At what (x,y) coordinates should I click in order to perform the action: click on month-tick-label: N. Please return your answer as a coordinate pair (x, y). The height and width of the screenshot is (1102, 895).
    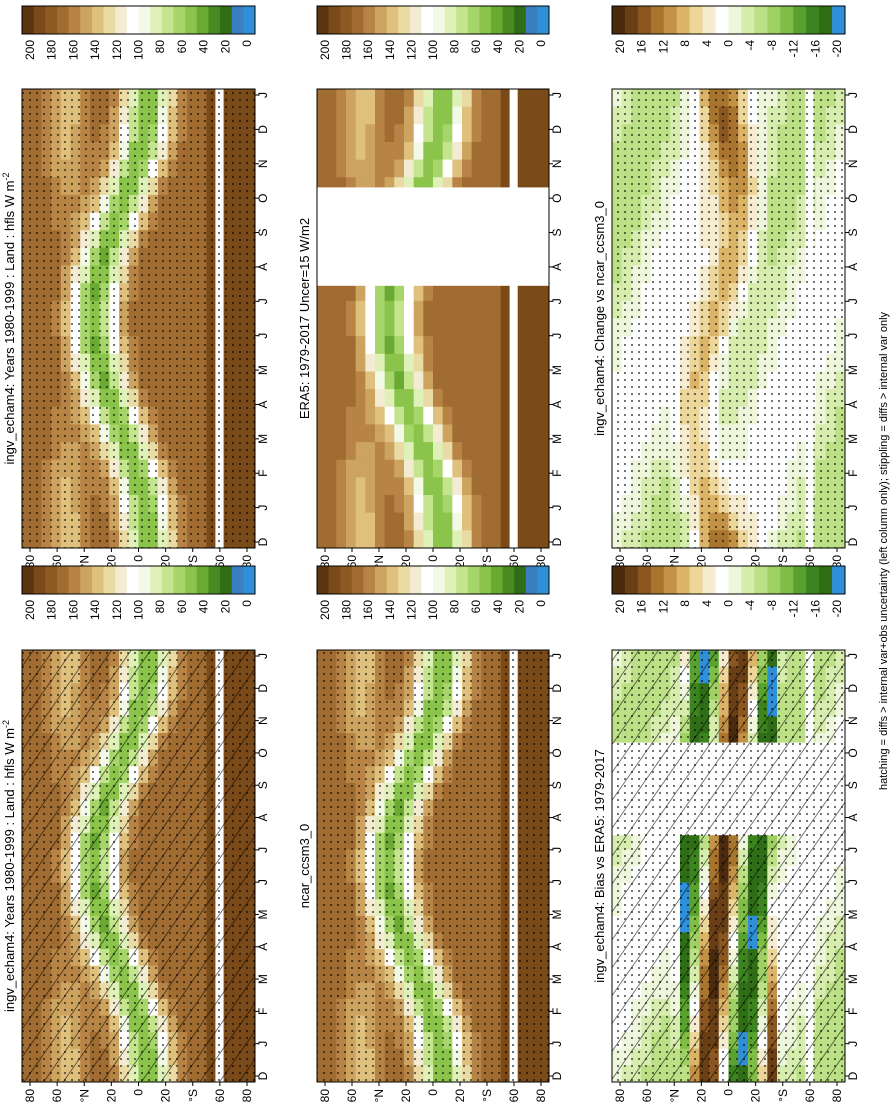
    Looking at the image, I should click on (557, 720).